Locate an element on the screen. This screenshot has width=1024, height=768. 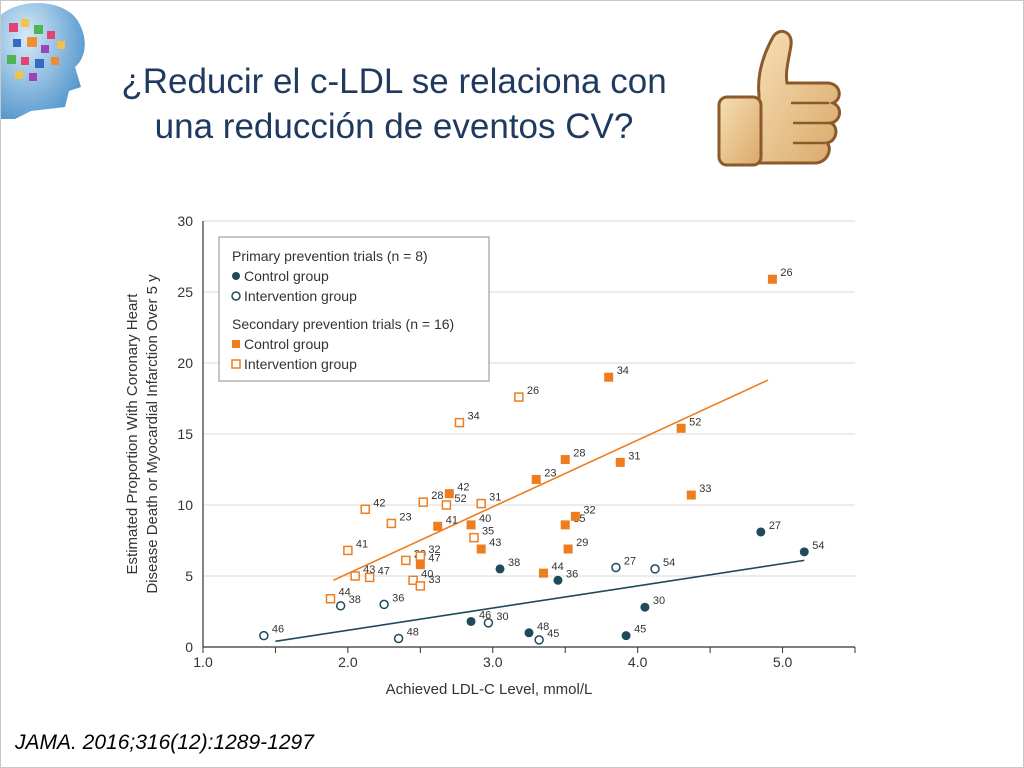
data-label: 36 is located at coordinates (398, 598).